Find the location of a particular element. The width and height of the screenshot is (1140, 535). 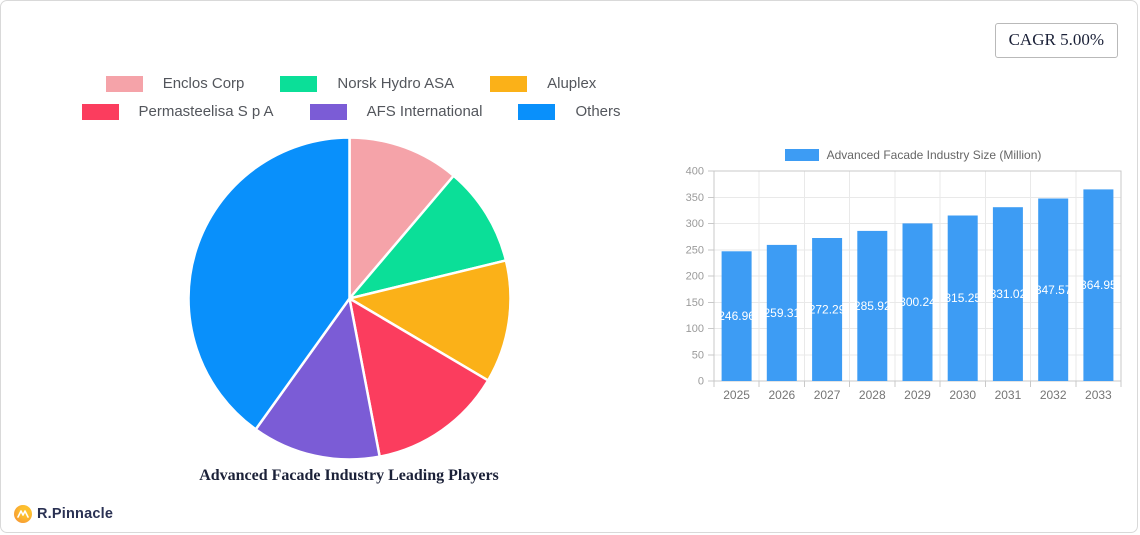

bar-2025 is located at coordinates (736, 316).